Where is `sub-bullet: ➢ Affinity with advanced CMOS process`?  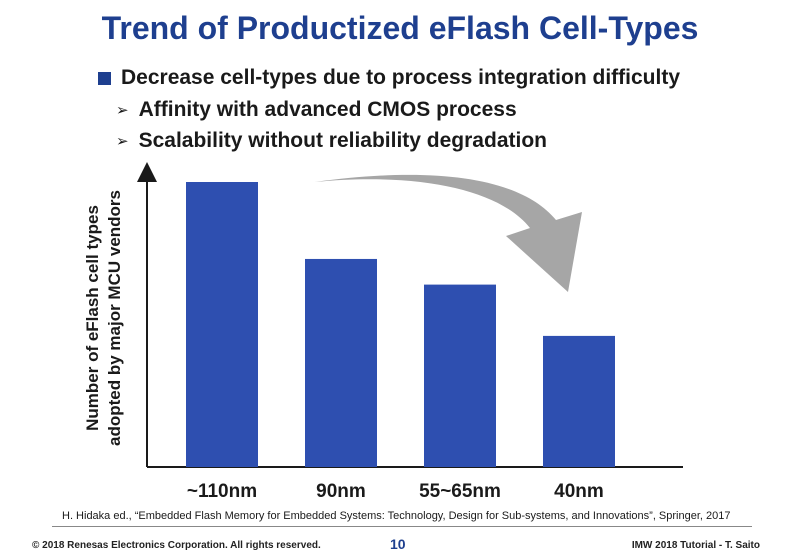 sub-bullet: ➢ Affinity with advanced CMOS process is located at coordinates (398, 109).